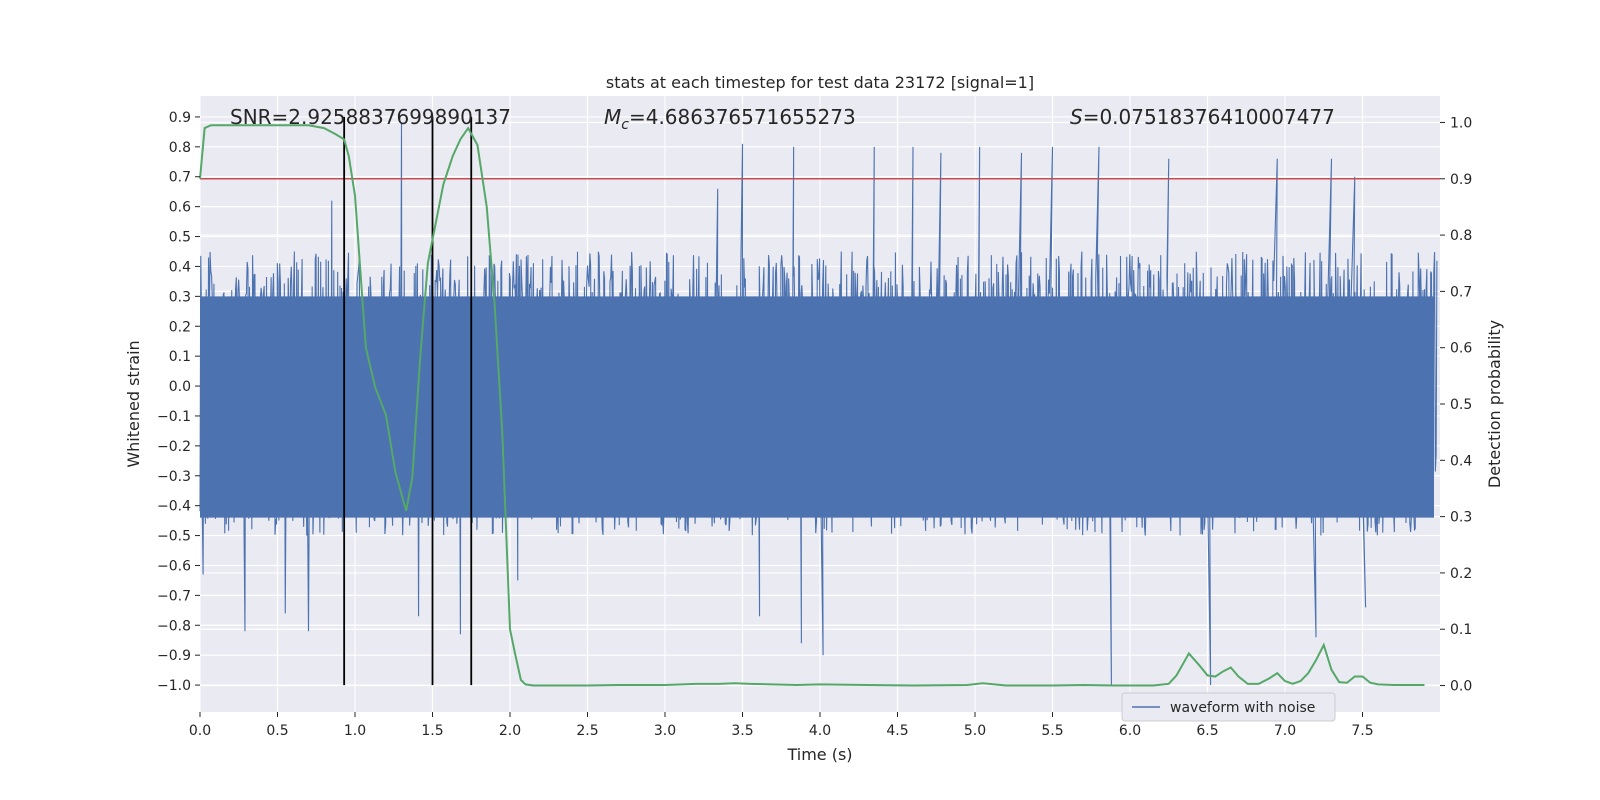 The width and height of the screenshot is (1600, 800). I want to click on y2-tick-label: 0.1, so click(1461, 630).